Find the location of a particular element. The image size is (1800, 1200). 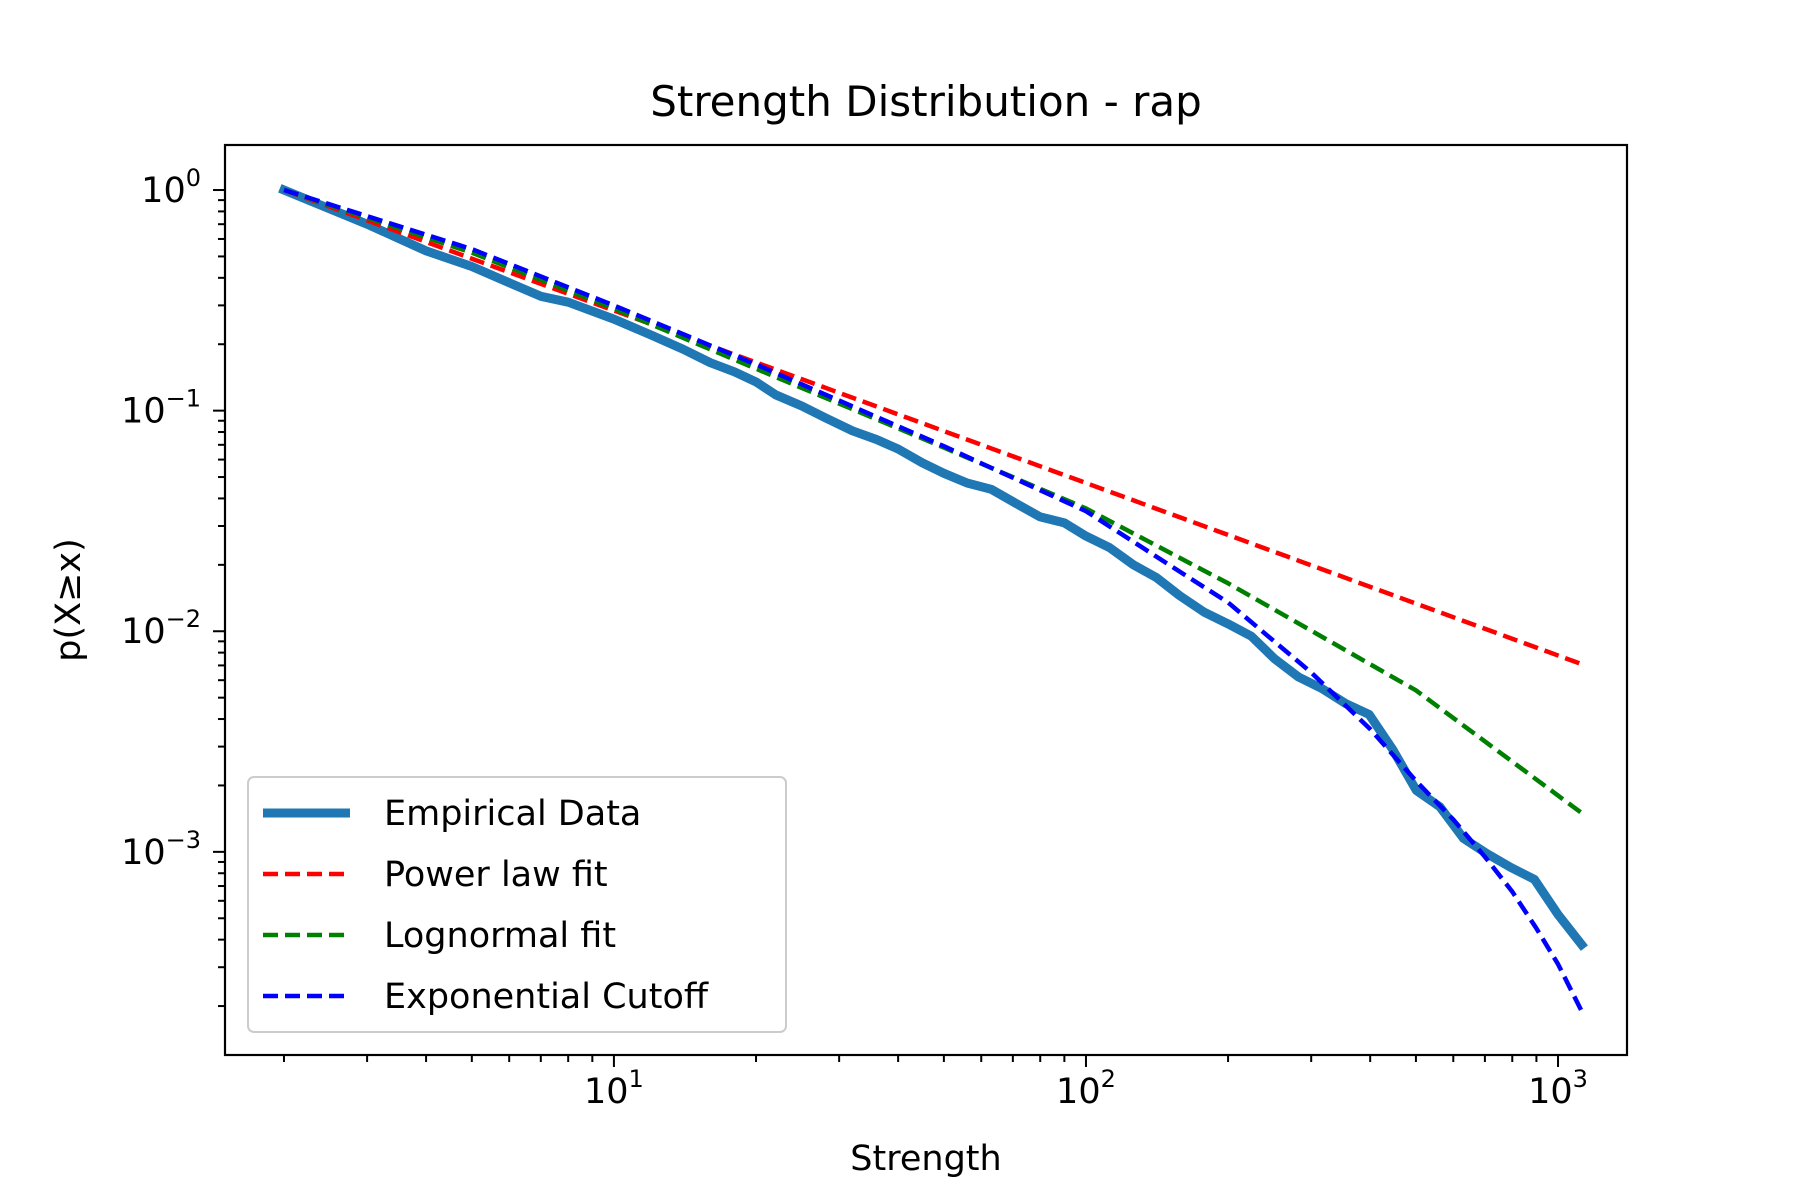

legend-frame is located at coordinates (517, 904).